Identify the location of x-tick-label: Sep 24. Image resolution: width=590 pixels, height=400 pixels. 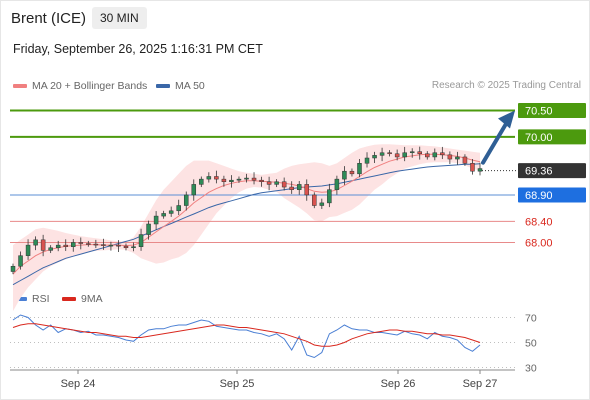
(78, 384).